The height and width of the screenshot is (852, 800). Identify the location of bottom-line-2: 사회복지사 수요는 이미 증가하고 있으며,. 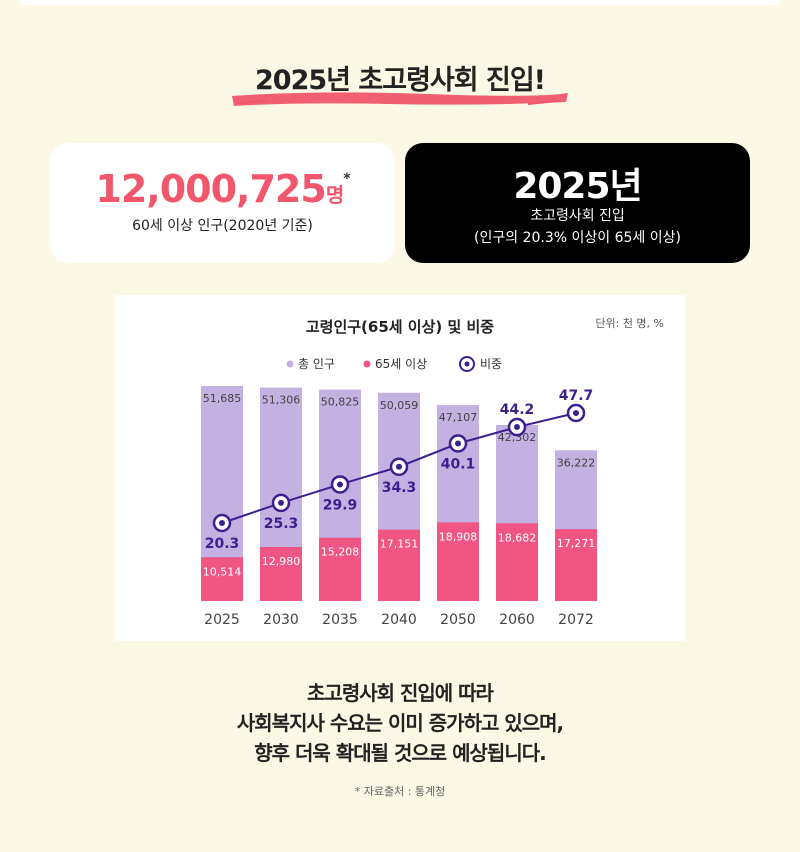
(400, 723).